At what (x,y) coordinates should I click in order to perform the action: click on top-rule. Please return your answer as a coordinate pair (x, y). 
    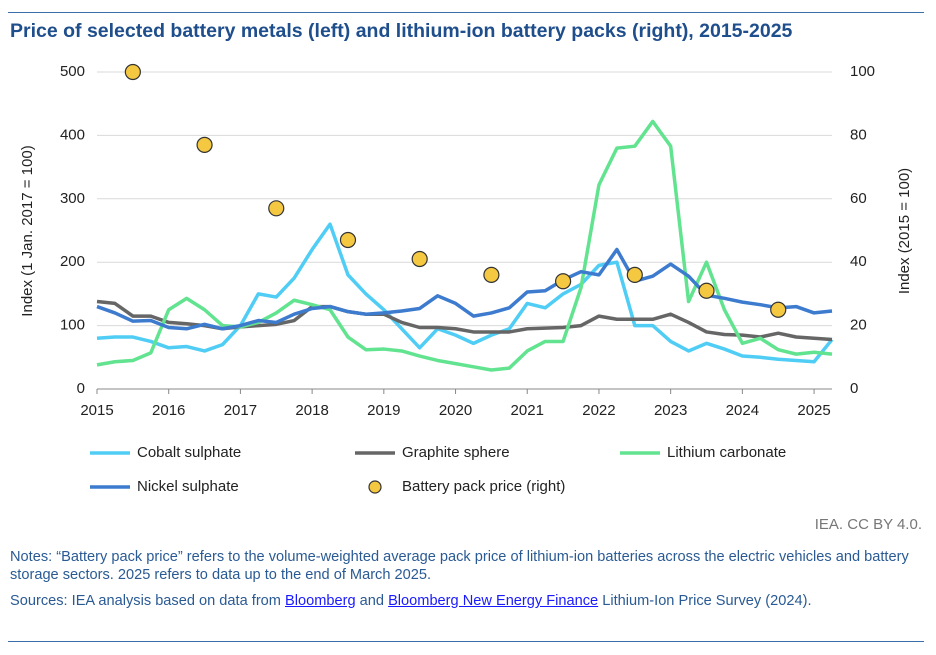
    Looking at the image, I should click on (466, 12).